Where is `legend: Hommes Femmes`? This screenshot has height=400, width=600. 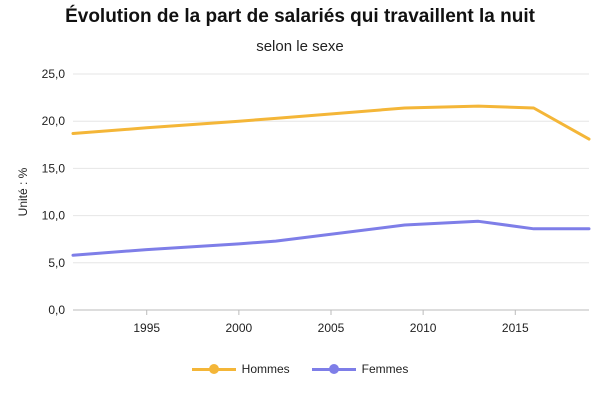
legend: Hommes Femmes is located at coordinates (300, 369).